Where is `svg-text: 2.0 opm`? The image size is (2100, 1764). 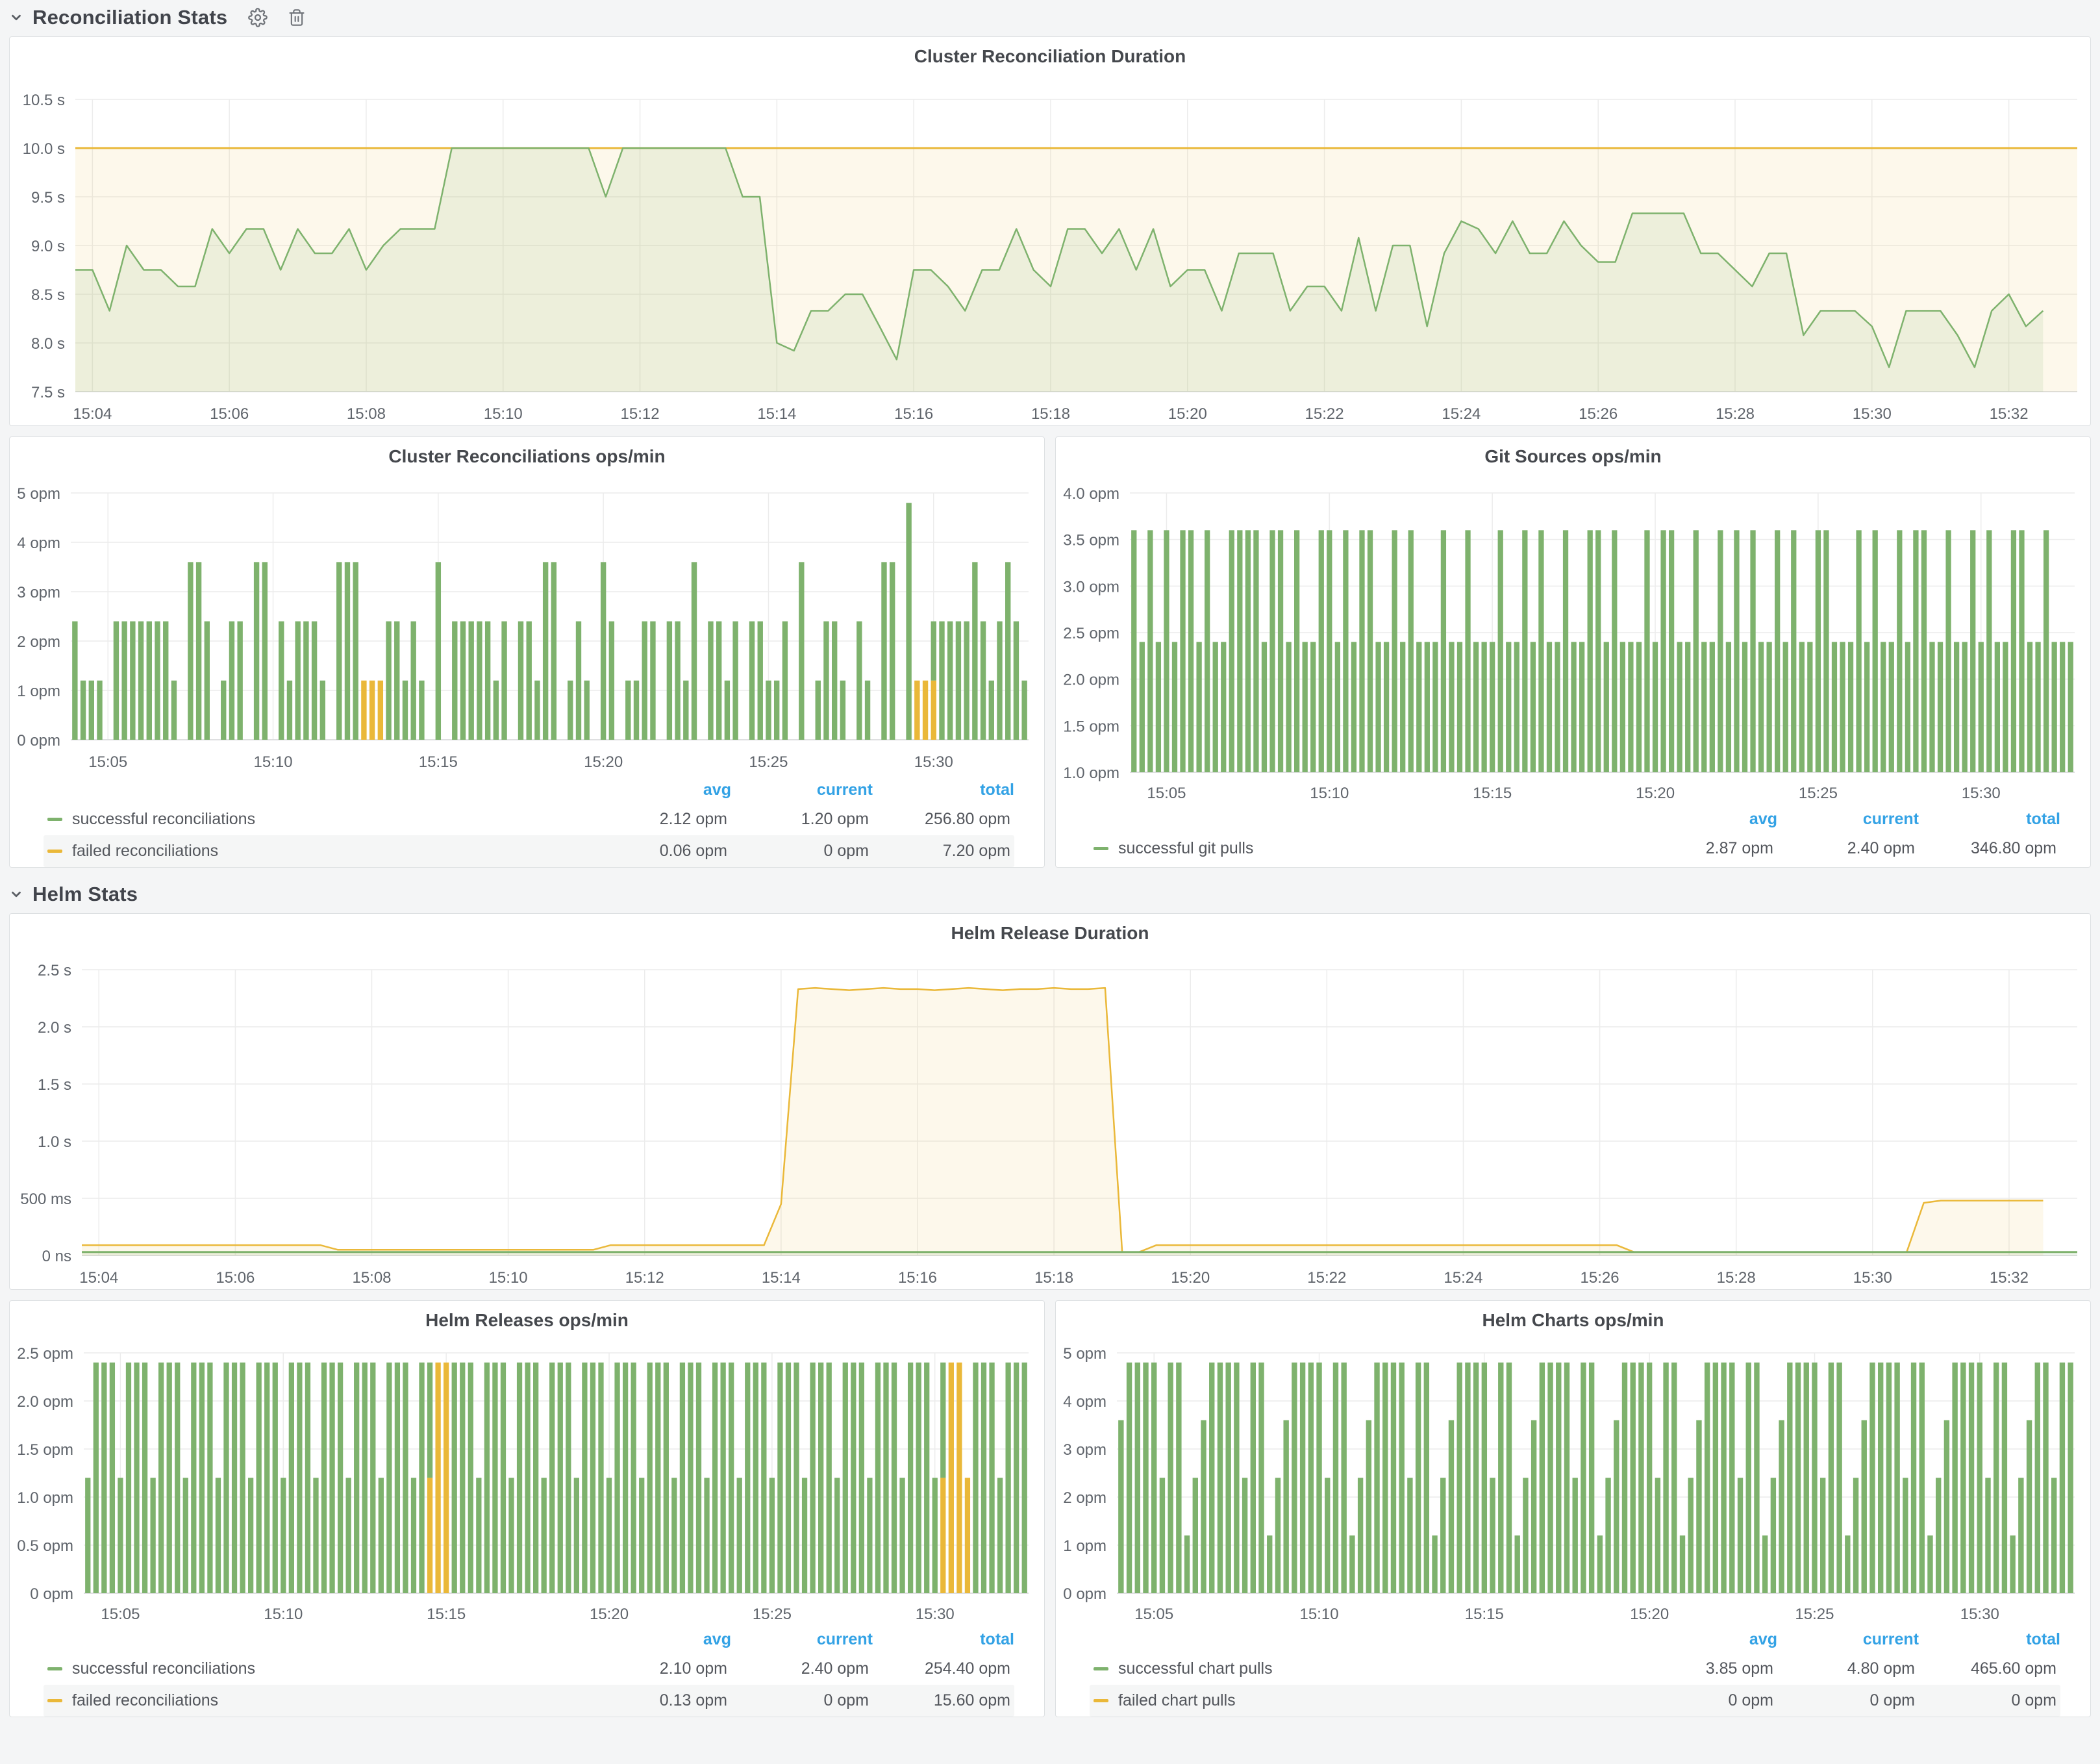 svg-text: 2.0 opm is located at coordinates (45, 1402).